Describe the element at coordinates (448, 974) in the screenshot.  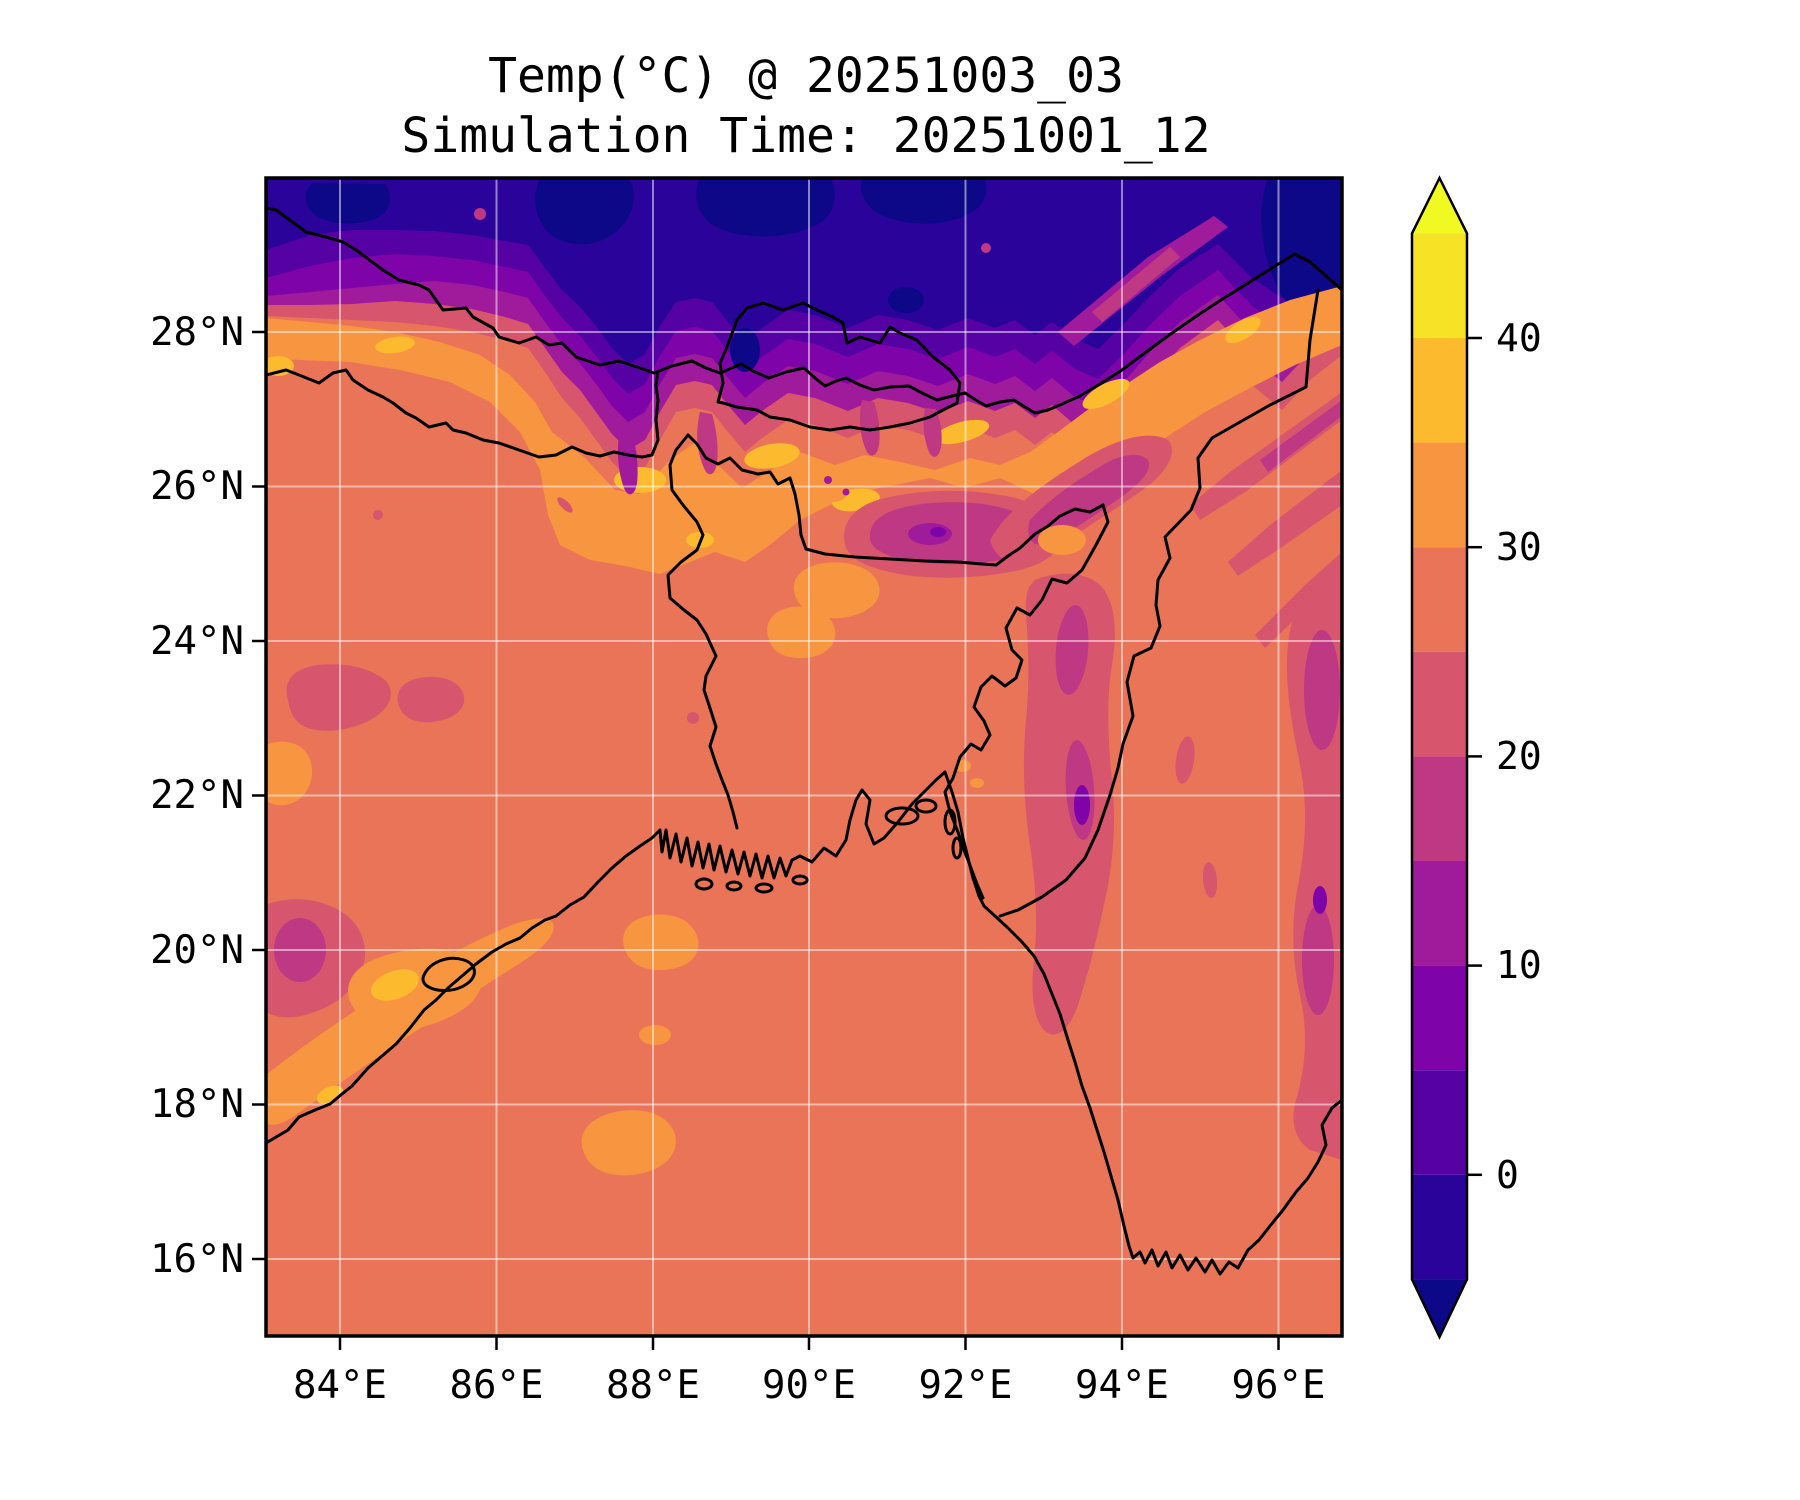
I see `coastline-chilika-lagoon` at that location.